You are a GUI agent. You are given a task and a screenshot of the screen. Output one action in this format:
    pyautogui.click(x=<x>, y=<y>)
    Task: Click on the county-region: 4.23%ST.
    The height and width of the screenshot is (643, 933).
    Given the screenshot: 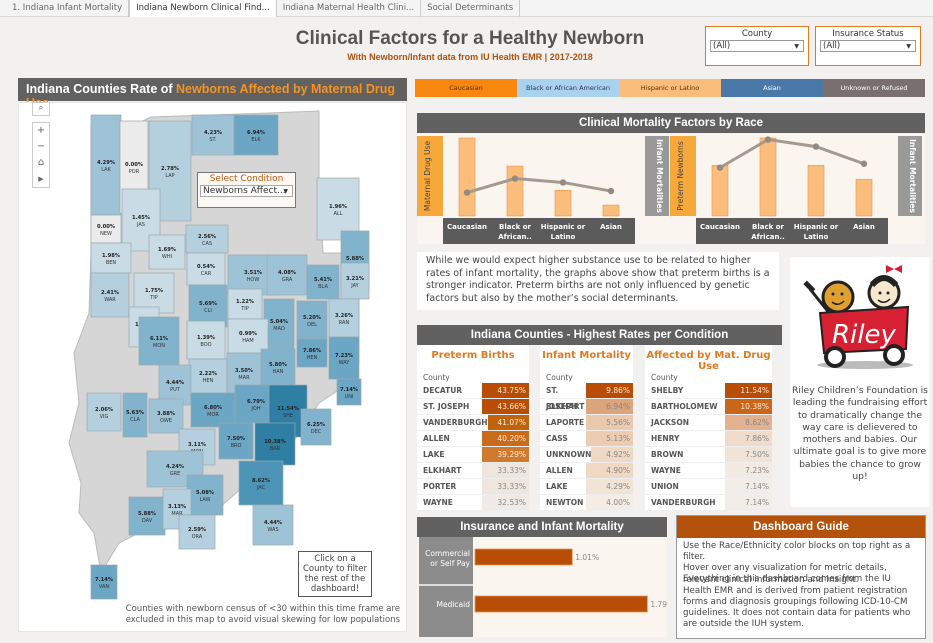 What is the action you would take?
    pyautogui.click(x=213, y=135)
    